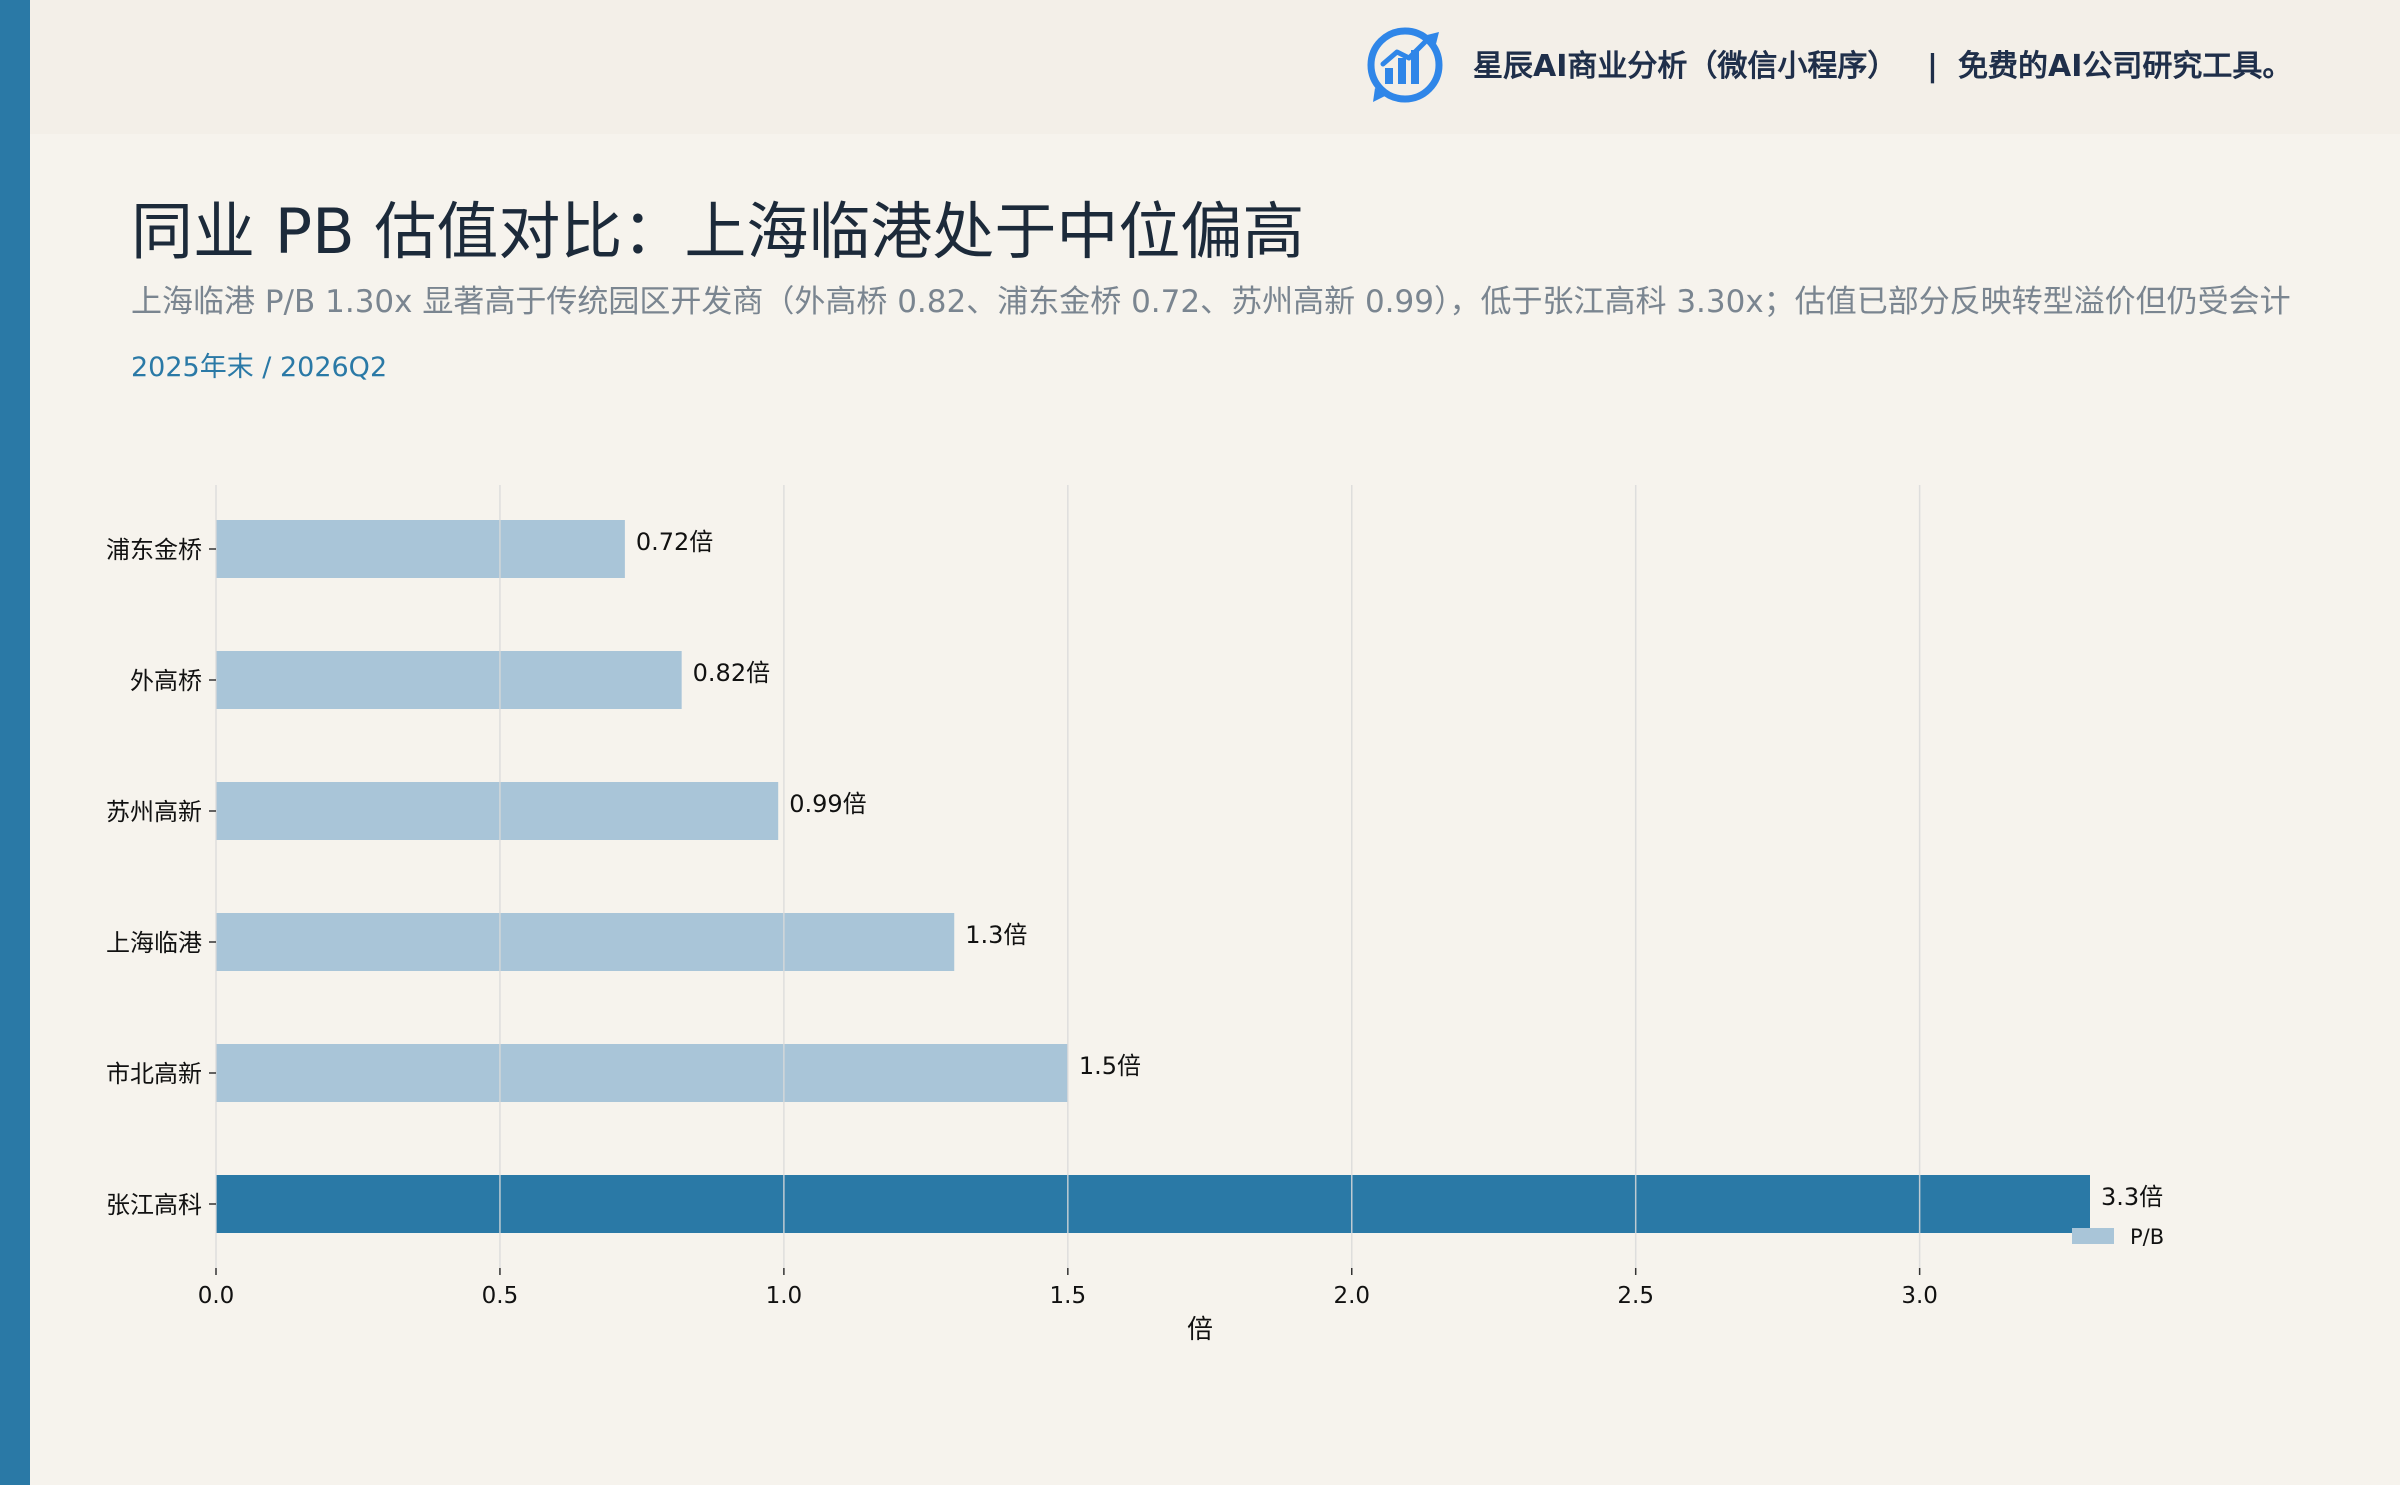 The image size is (2400, 1485). Describe the element at coordinates (2125, 66) in the screenshot. I see `brand-tagline: 免费的AI公司研究工具。` at that location.